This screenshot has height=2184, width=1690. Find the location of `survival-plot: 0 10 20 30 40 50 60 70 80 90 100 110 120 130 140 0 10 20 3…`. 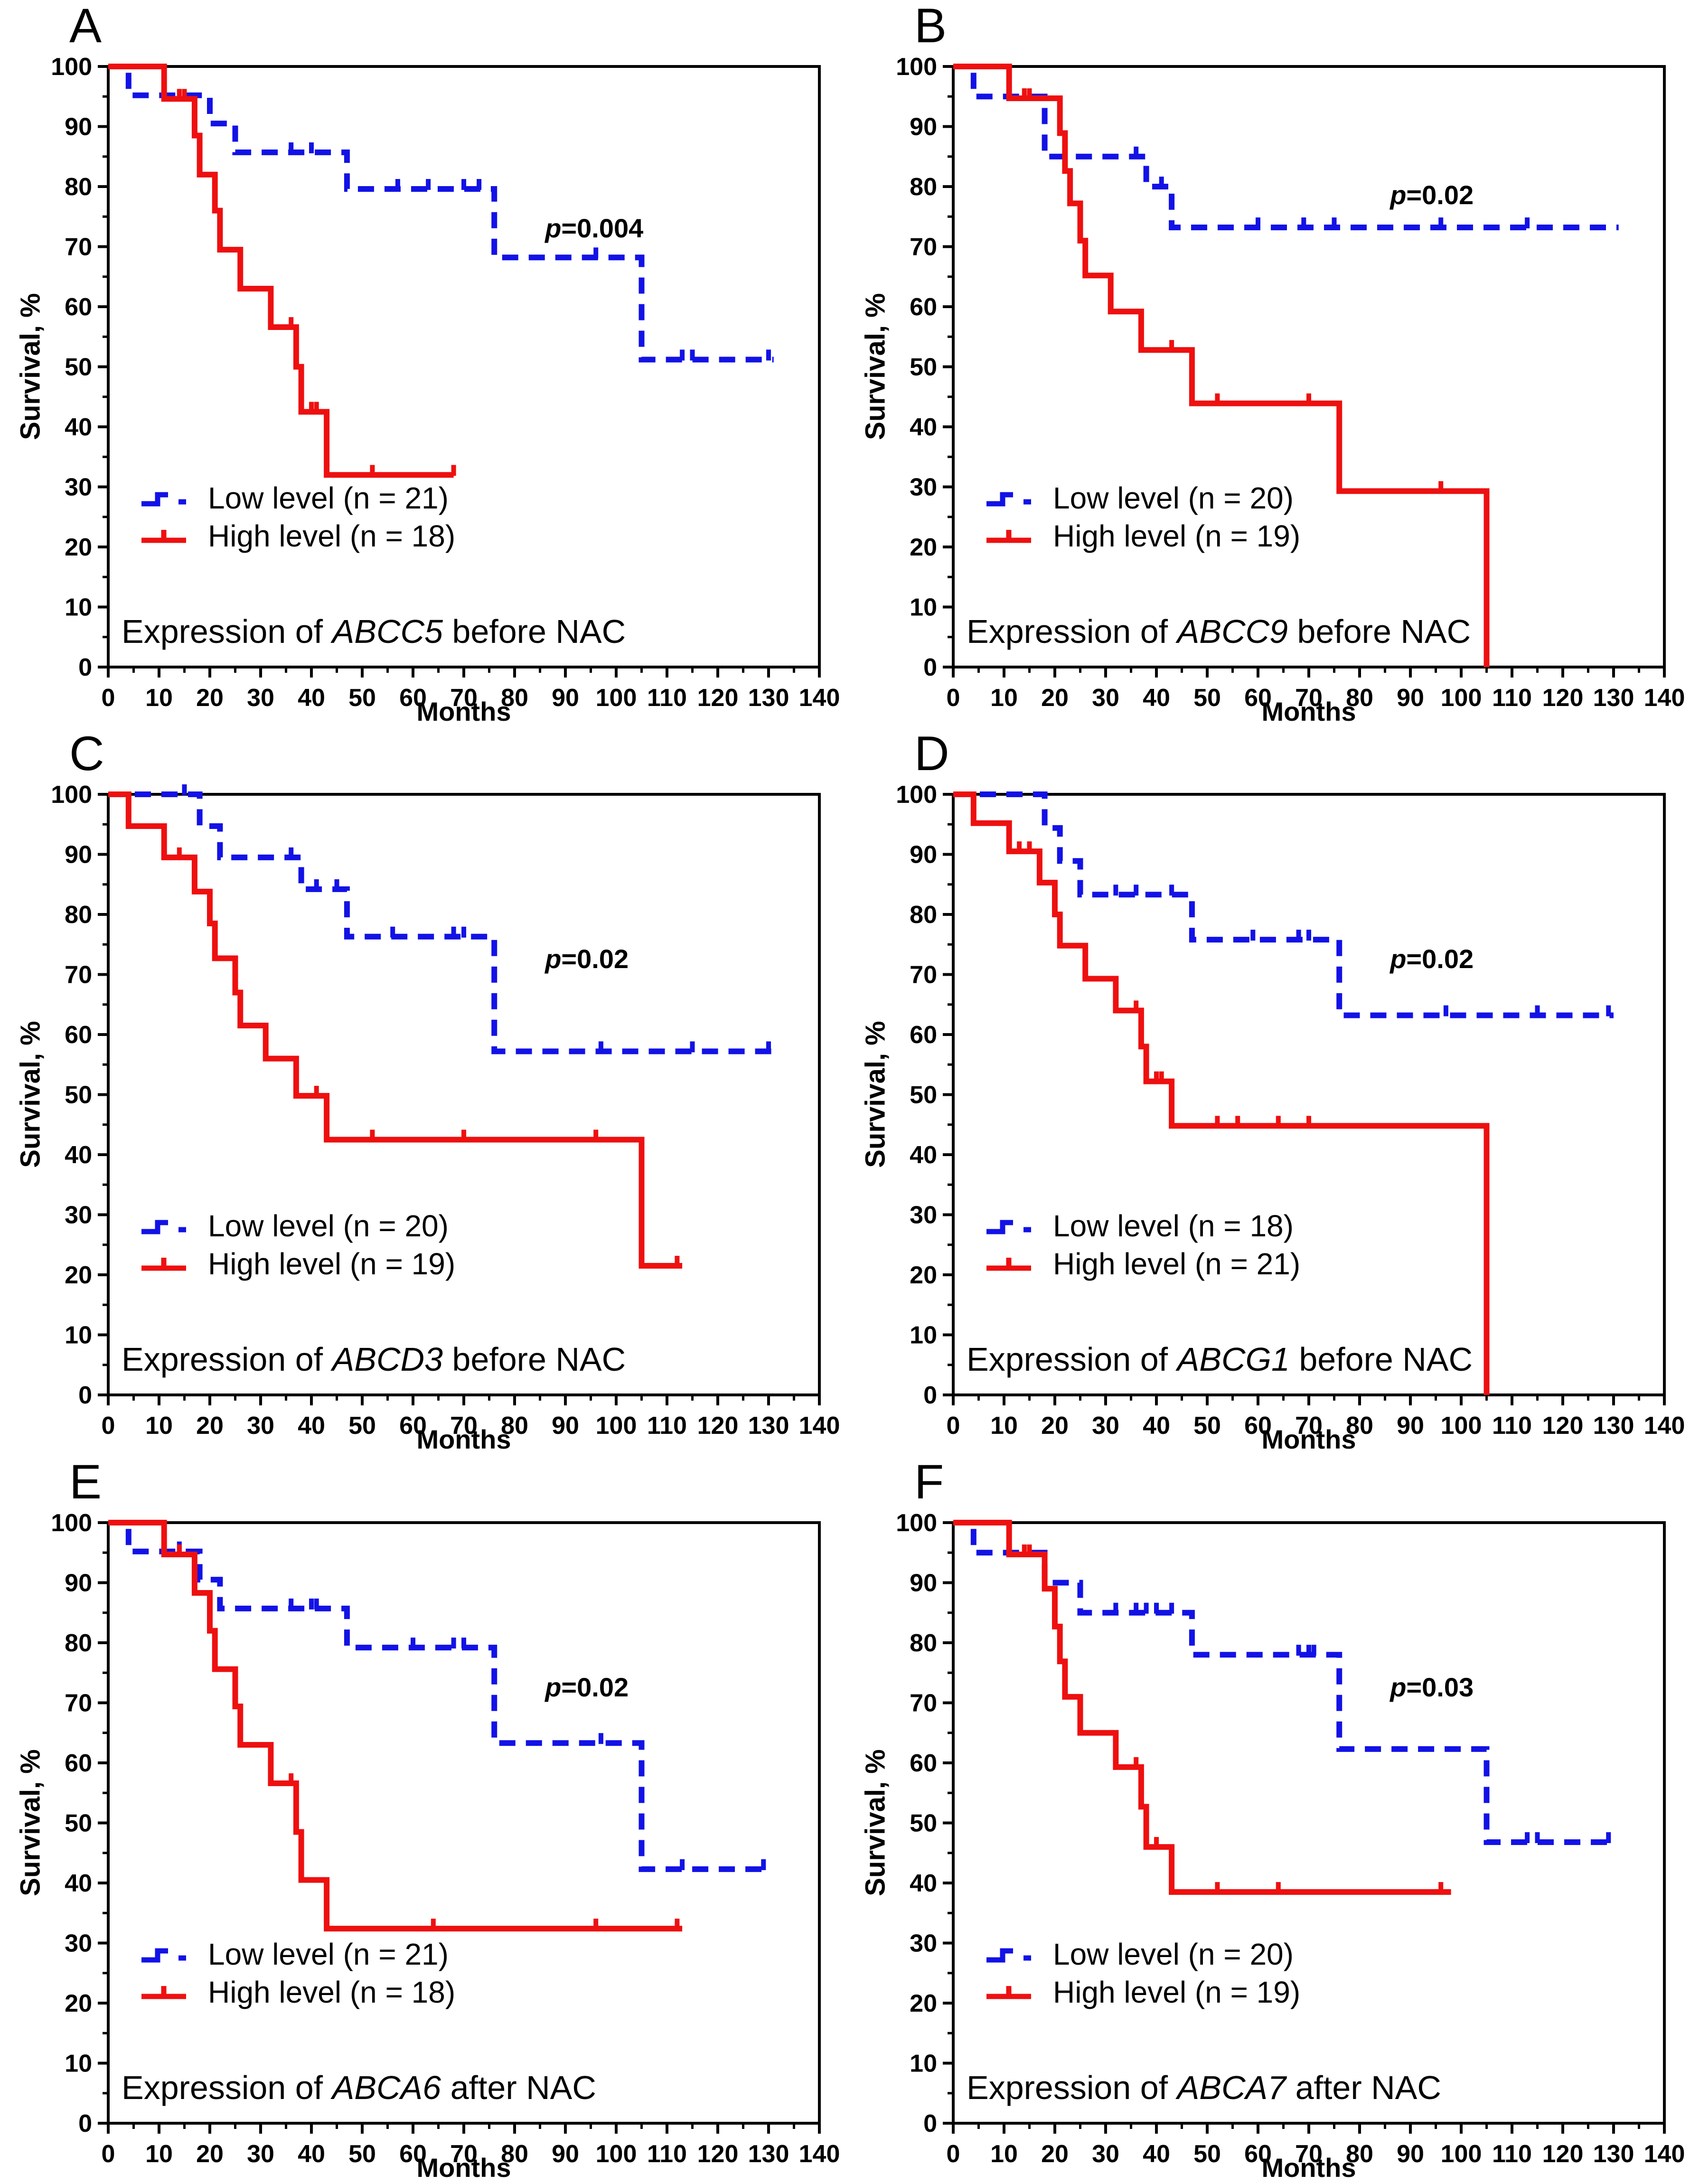

survival-plot: 0 10 20 30 40 50 60 70 80 90 100 110 120 130 140 0 10 20 3… is located at coordinates (1290, 1110).